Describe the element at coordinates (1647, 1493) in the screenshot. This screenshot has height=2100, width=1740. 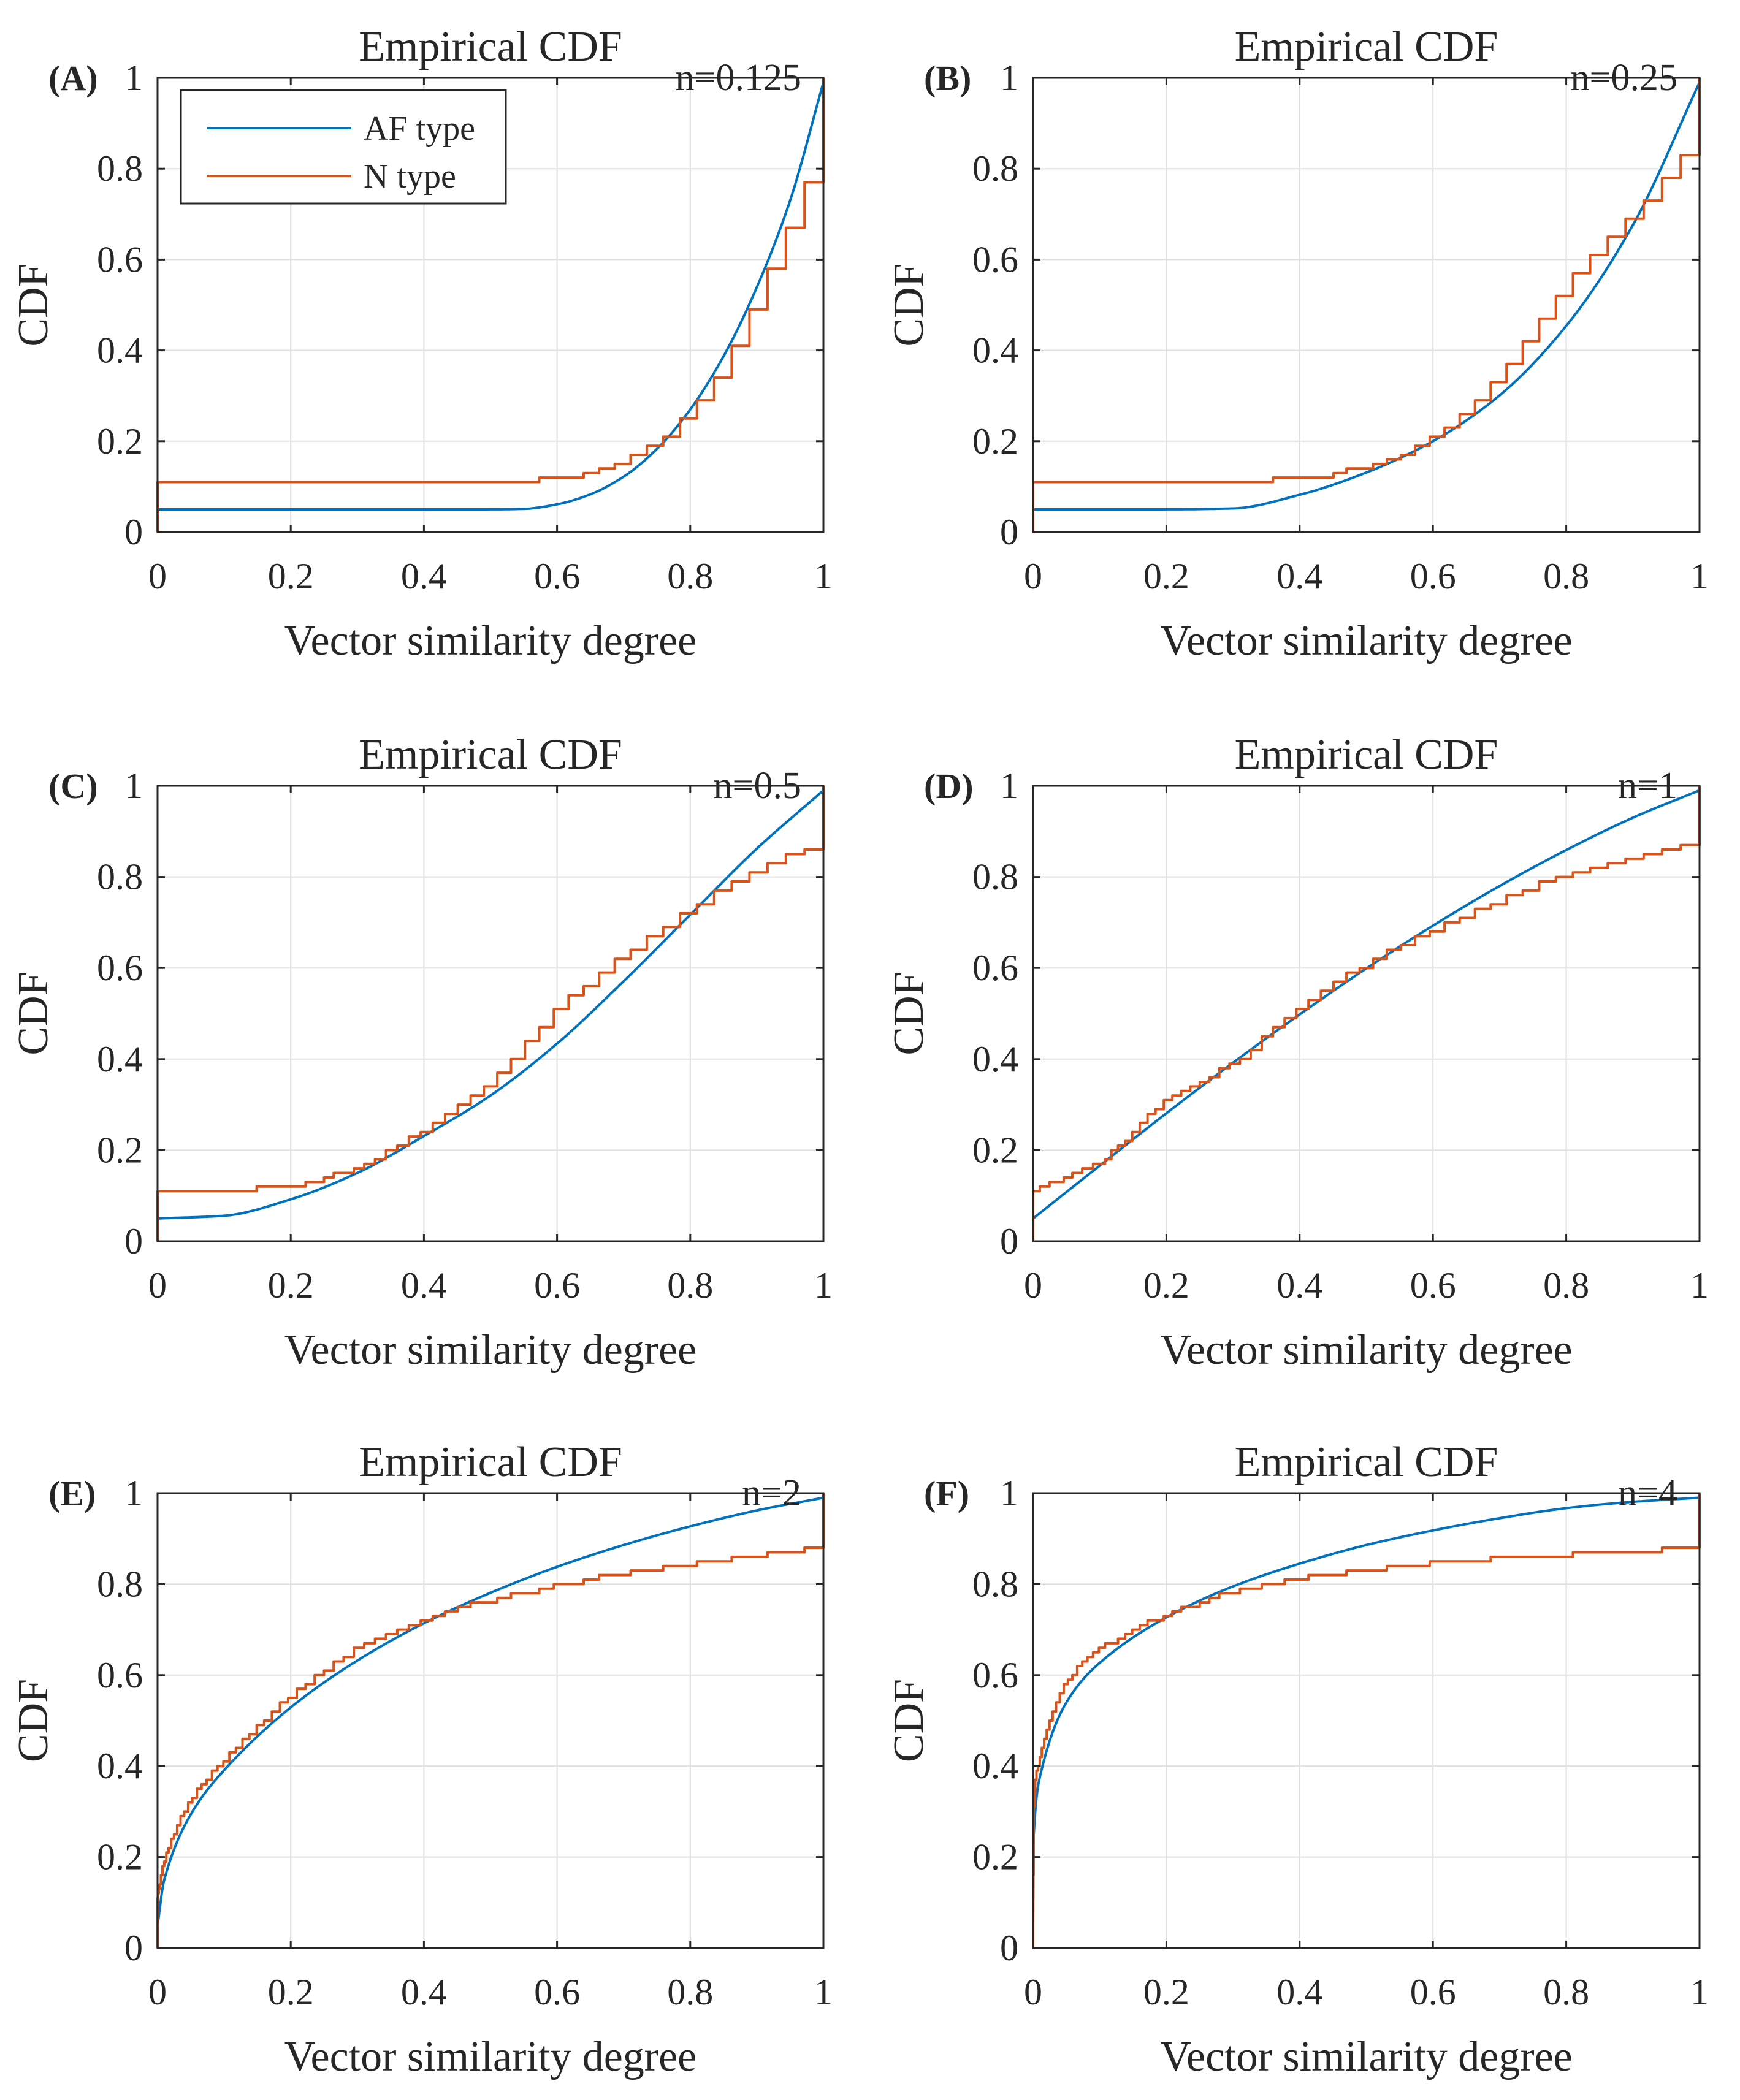
I see `exponent-annotation: n=4` at that location.